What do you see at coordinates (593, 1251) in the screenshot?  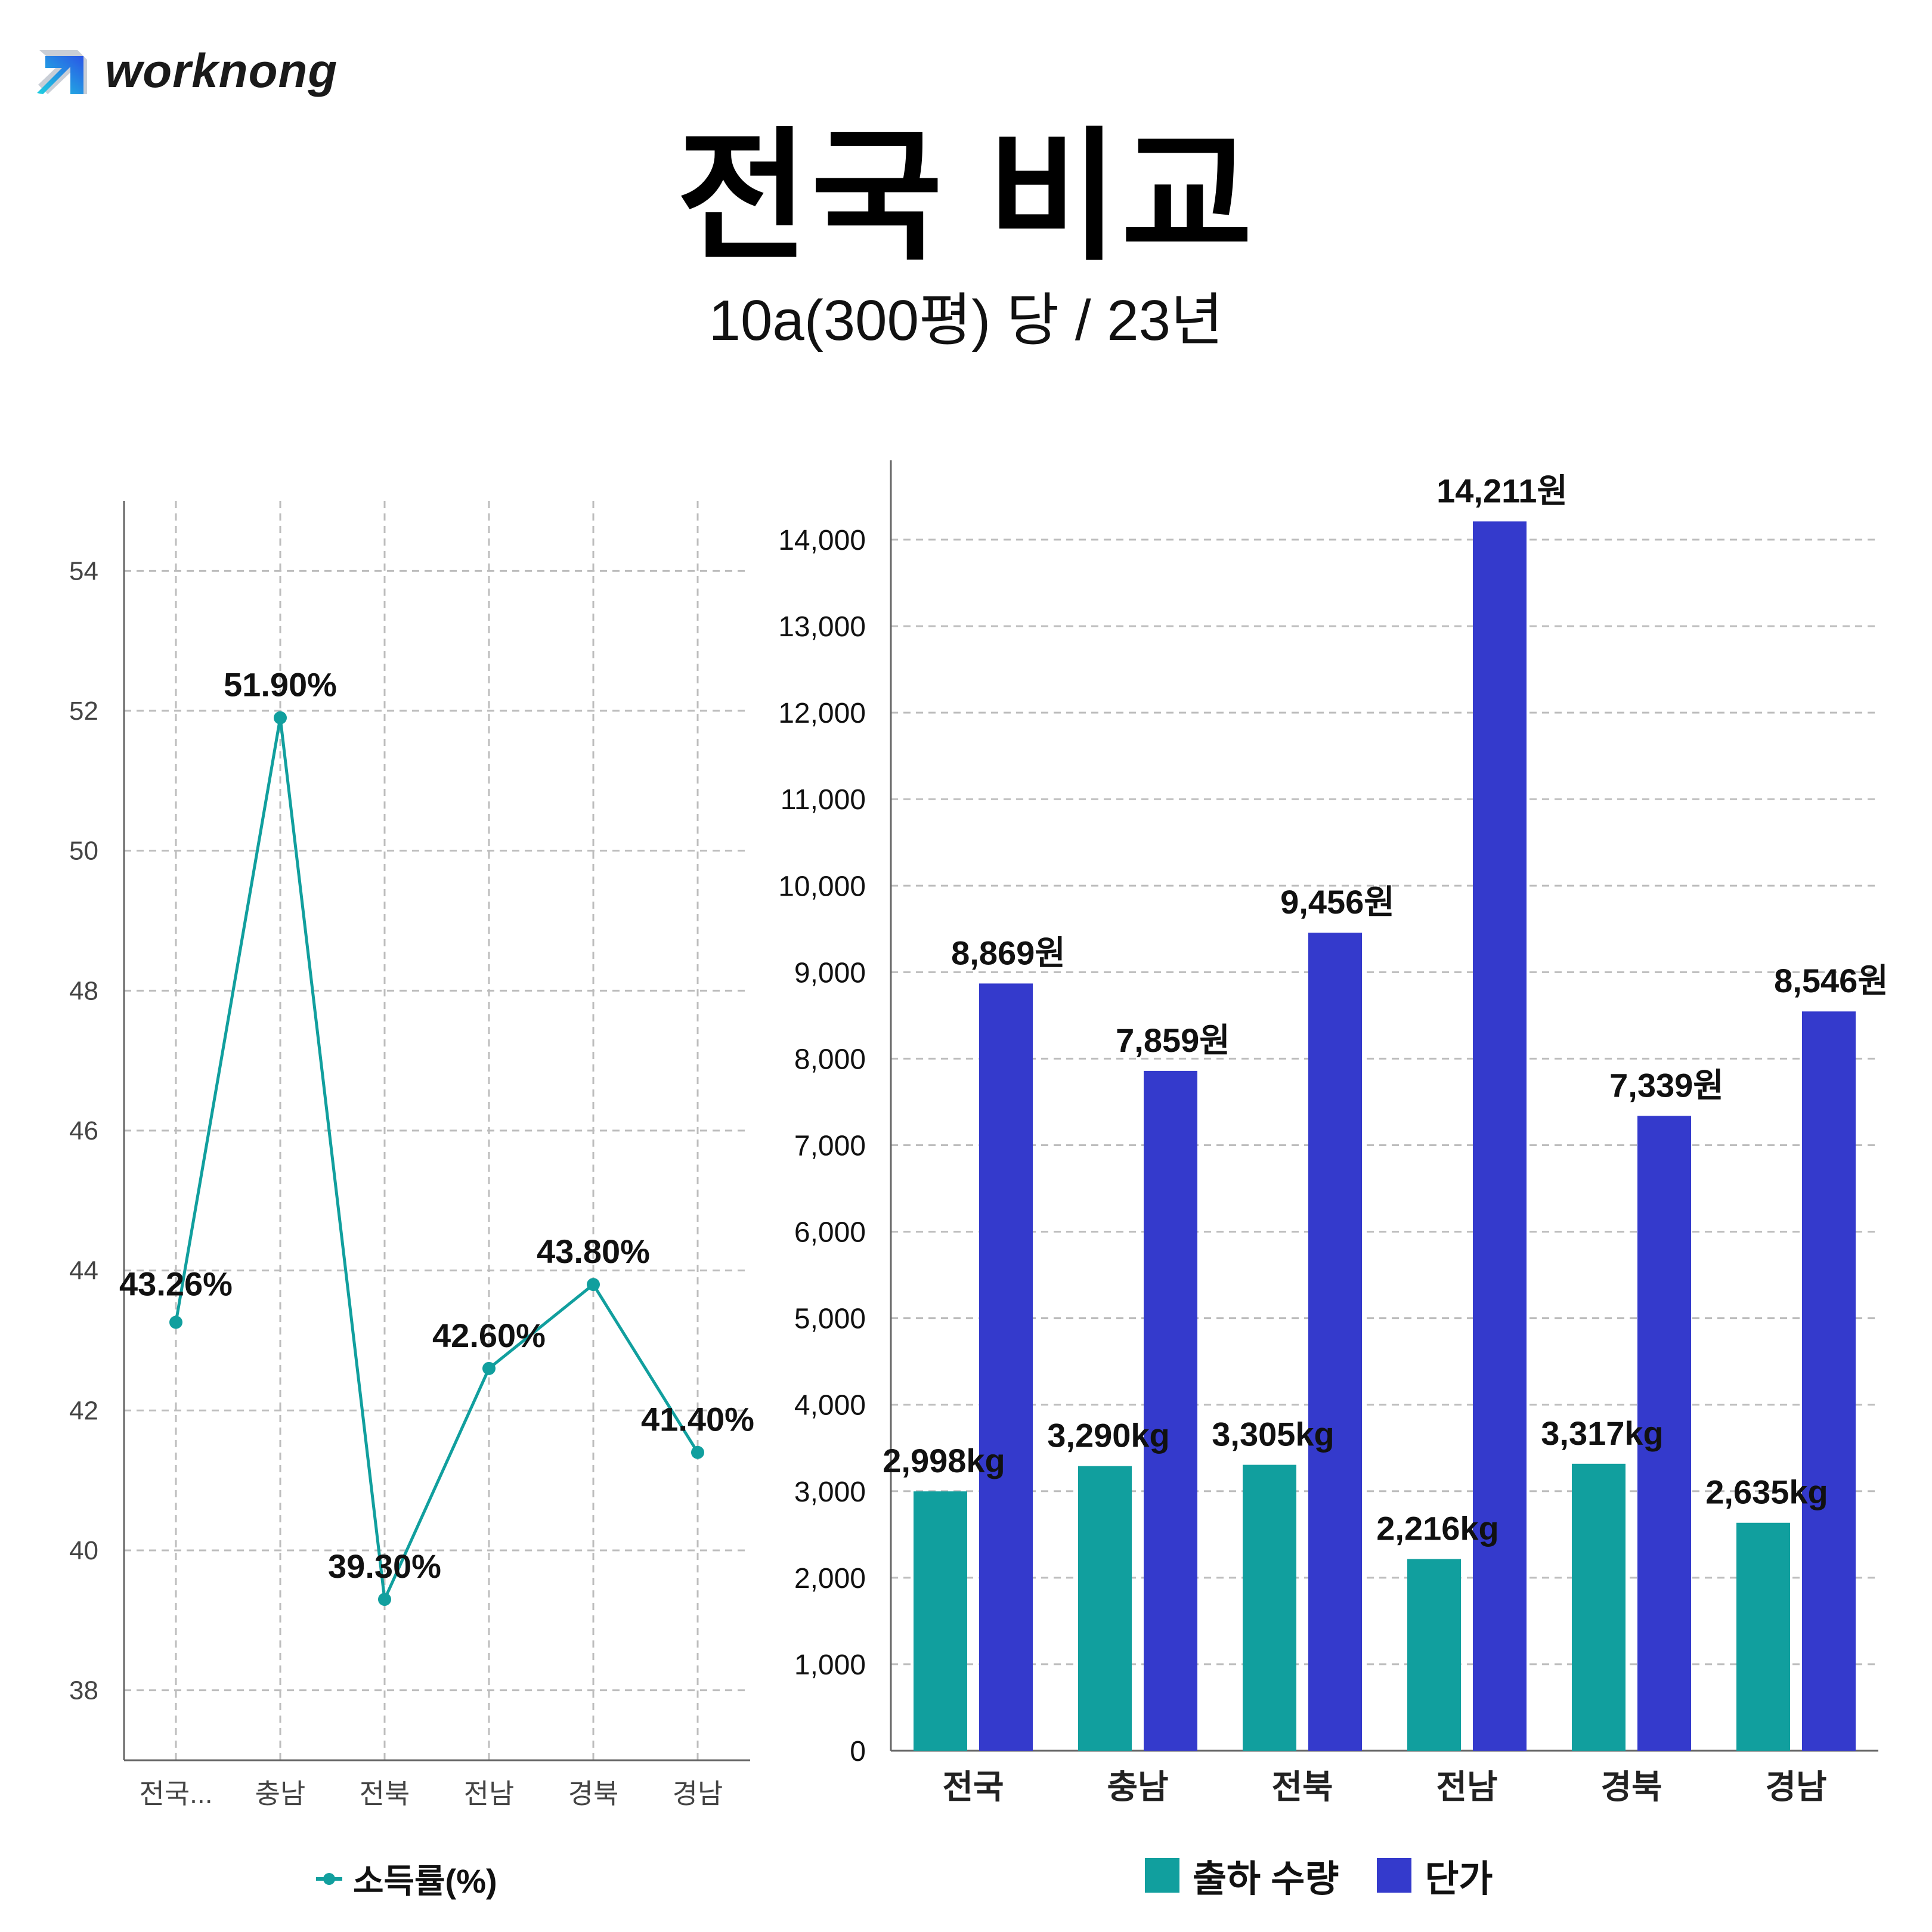 I see `data-label: 43.80%` at bounding box center [593, 1251].